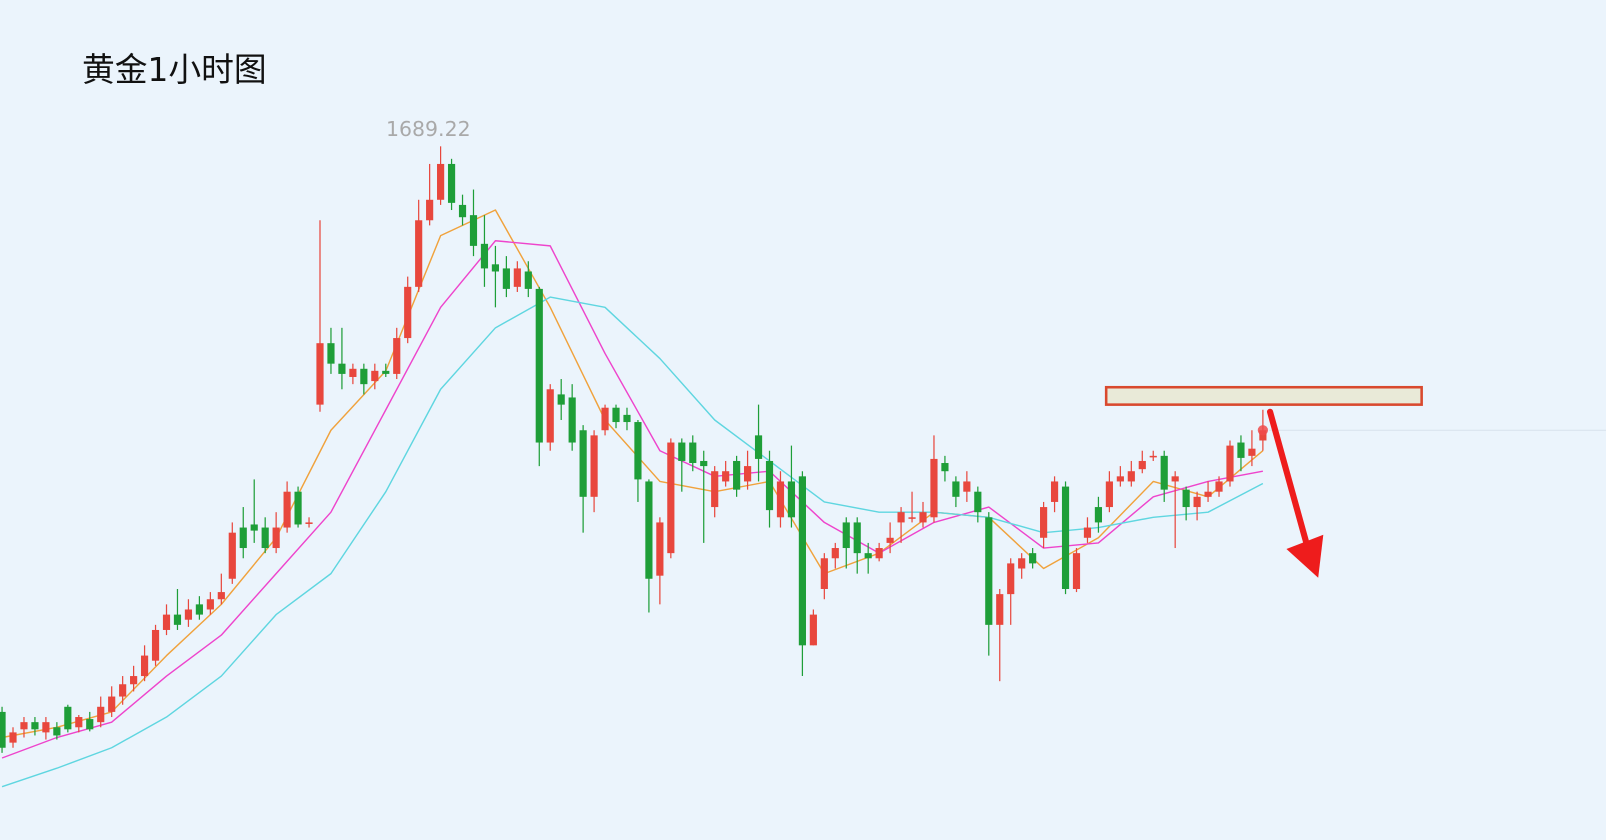 The height and width of the screenshot is (840, 1606). Describe the element at coordinates (428, 129) in the screenshot. I see `high-label: 1689.22` at that location.